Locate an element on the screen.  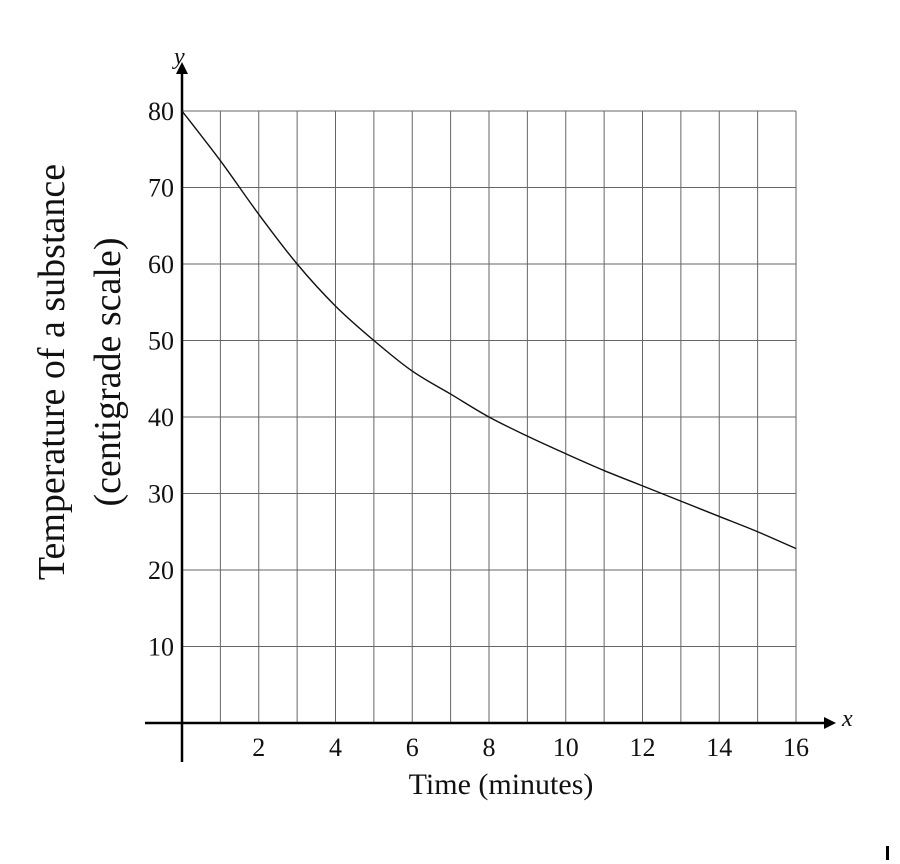
x-tick-label: 10 is located at coordinates (566, 747).